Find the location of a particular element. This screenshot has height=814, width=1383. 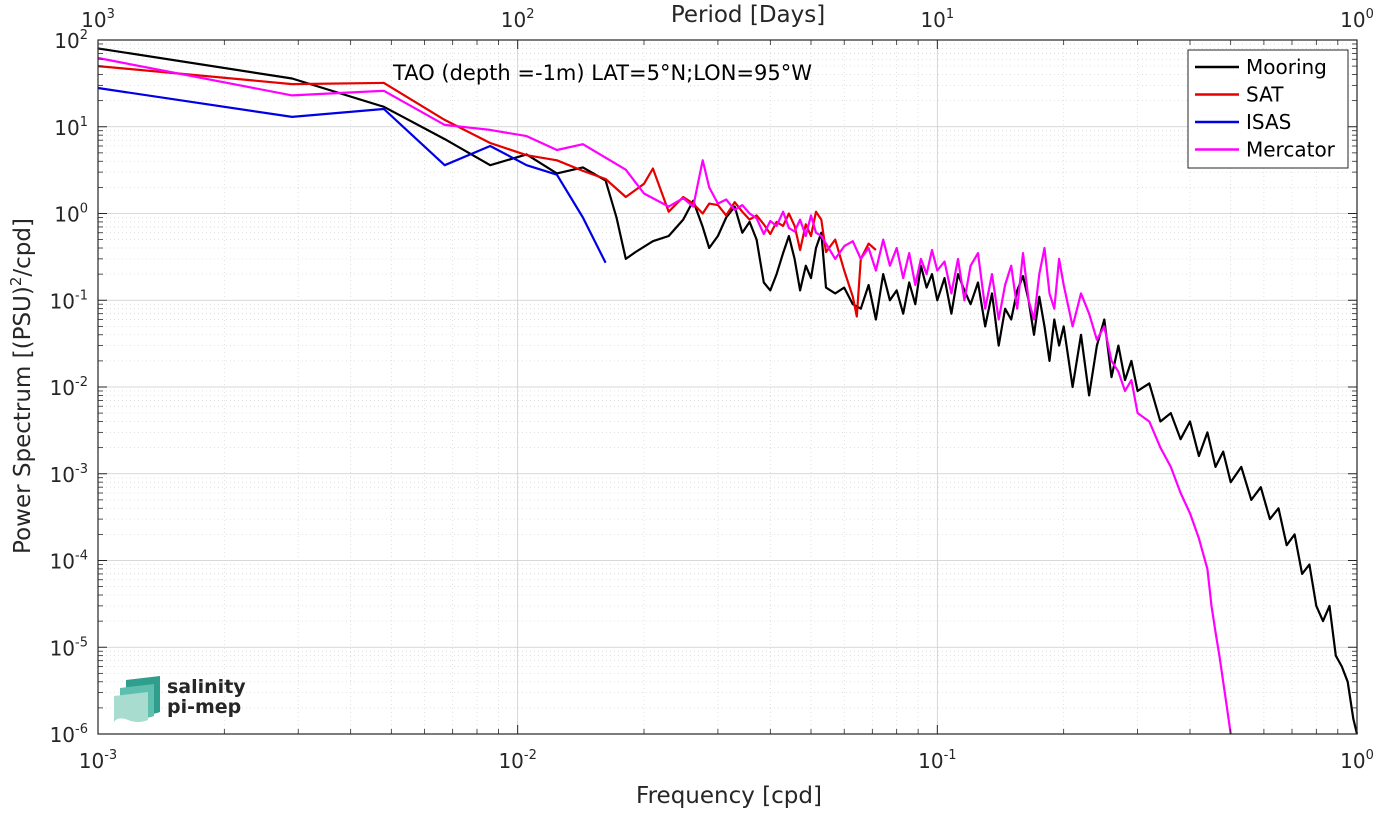

y-tick-label: 10⁰ is located at coordinates (71, 214).